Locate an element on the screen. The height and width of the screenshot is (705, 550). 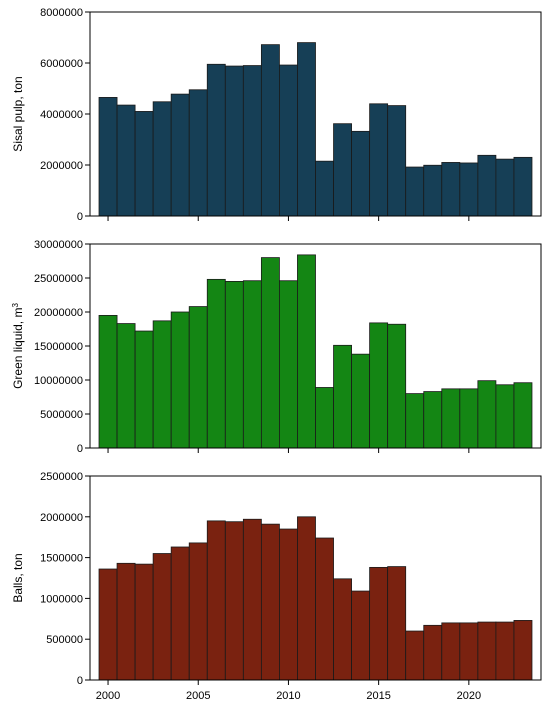
balls-bar-2015 is located at coordinates (379, 623).